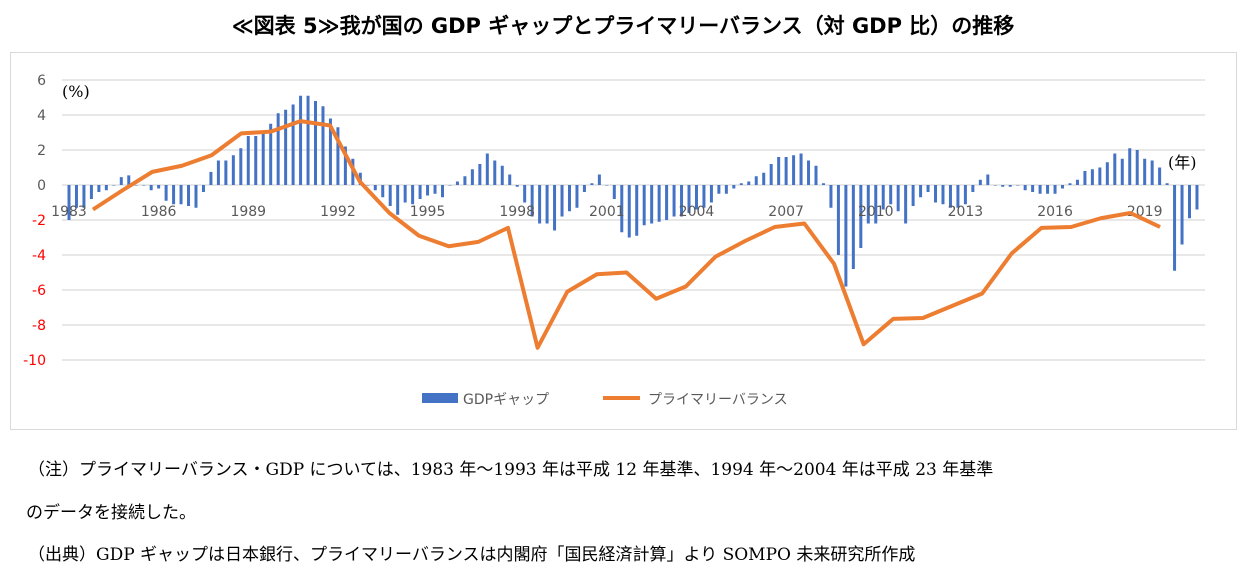 The height and width of the screenshot is (575, 1246). What do you see at coordinates (34, 361) in the screenshot?
I see `y-tick-label: -10` at bounding box center [34, 361].